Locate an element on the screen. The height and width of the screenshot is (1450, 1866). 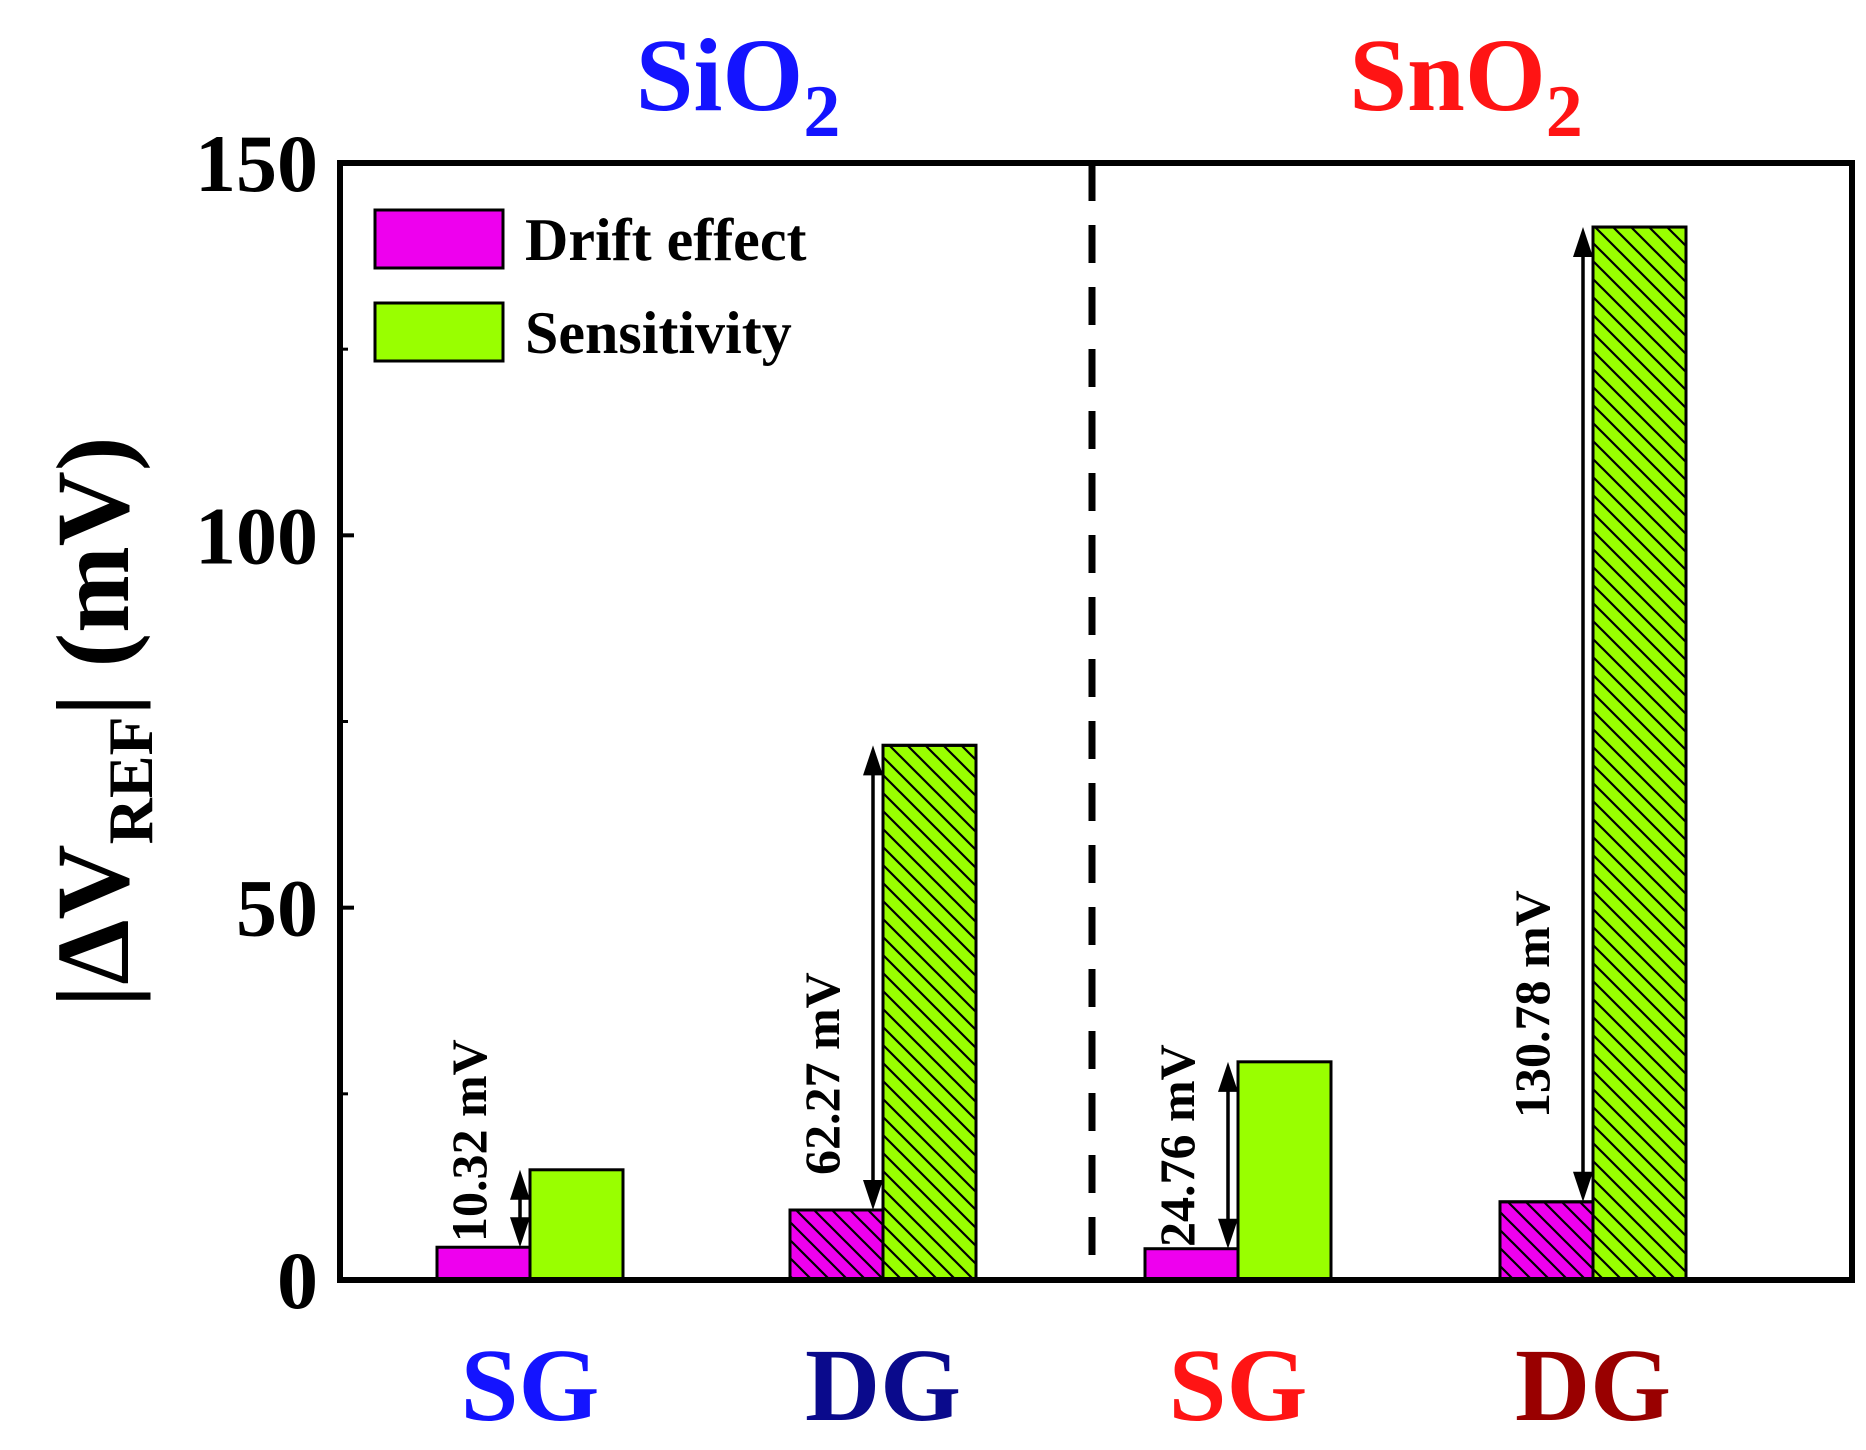
y-axis-label-v: V is located at coordinates (93, 881).